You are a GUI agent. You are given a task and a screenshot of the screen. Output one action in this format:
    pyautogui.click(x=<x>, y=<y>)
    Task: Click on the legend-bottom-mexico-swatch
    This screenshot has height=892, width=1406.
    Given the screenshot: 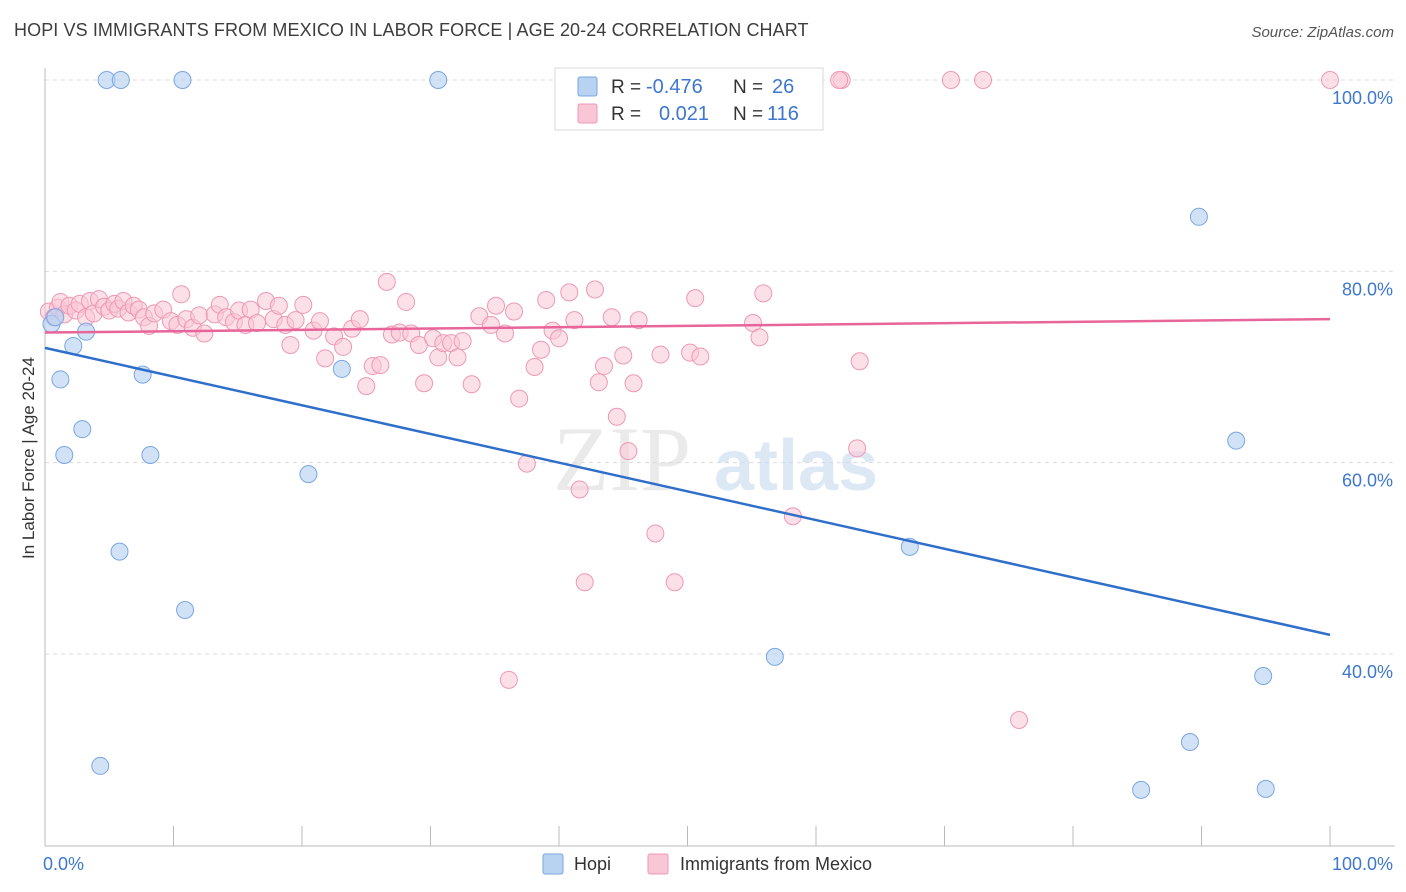 What is the action you would take?
    pyautogui.click(x=658, y=864)
    